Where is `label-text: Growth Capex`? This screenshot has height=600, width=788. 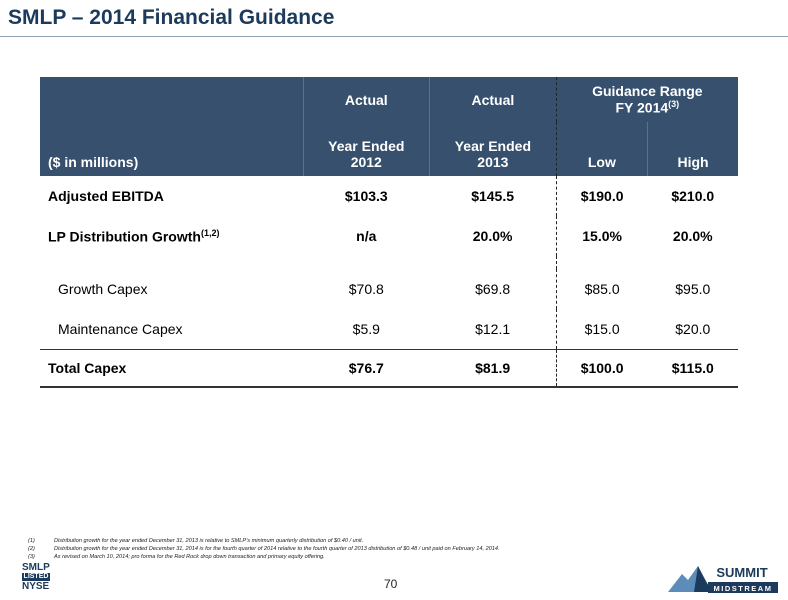 label-text: Growth Capex is located at coordinates (103, 289).